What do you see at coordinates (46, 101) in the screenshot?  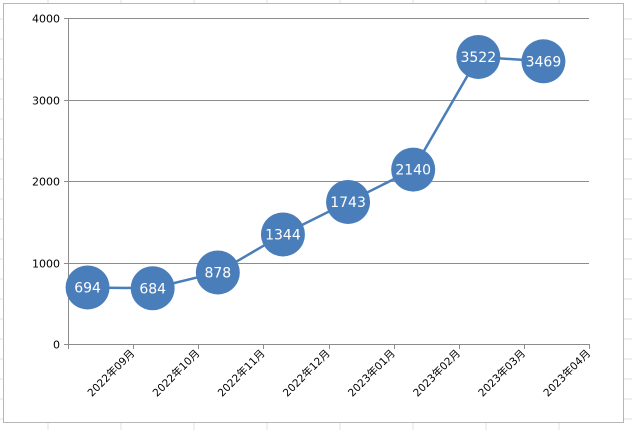 I see `y-tick-label: 3000` at bounding box center [46, 101].